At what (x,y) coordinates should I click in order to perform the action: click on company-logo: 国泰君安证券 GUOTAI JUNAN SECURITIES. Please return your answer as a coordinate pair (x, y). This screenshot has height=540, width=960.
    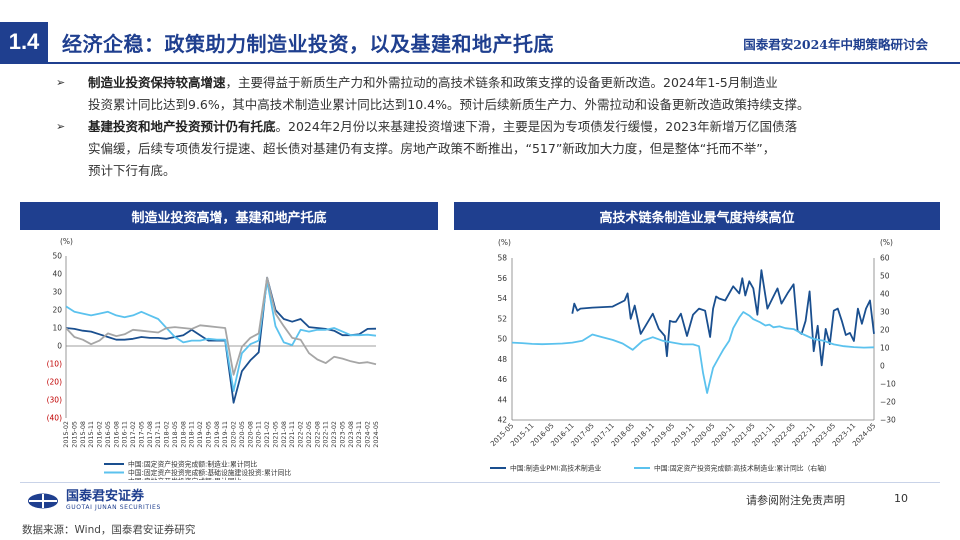
    Looking at the image, I should click on (93, 500).